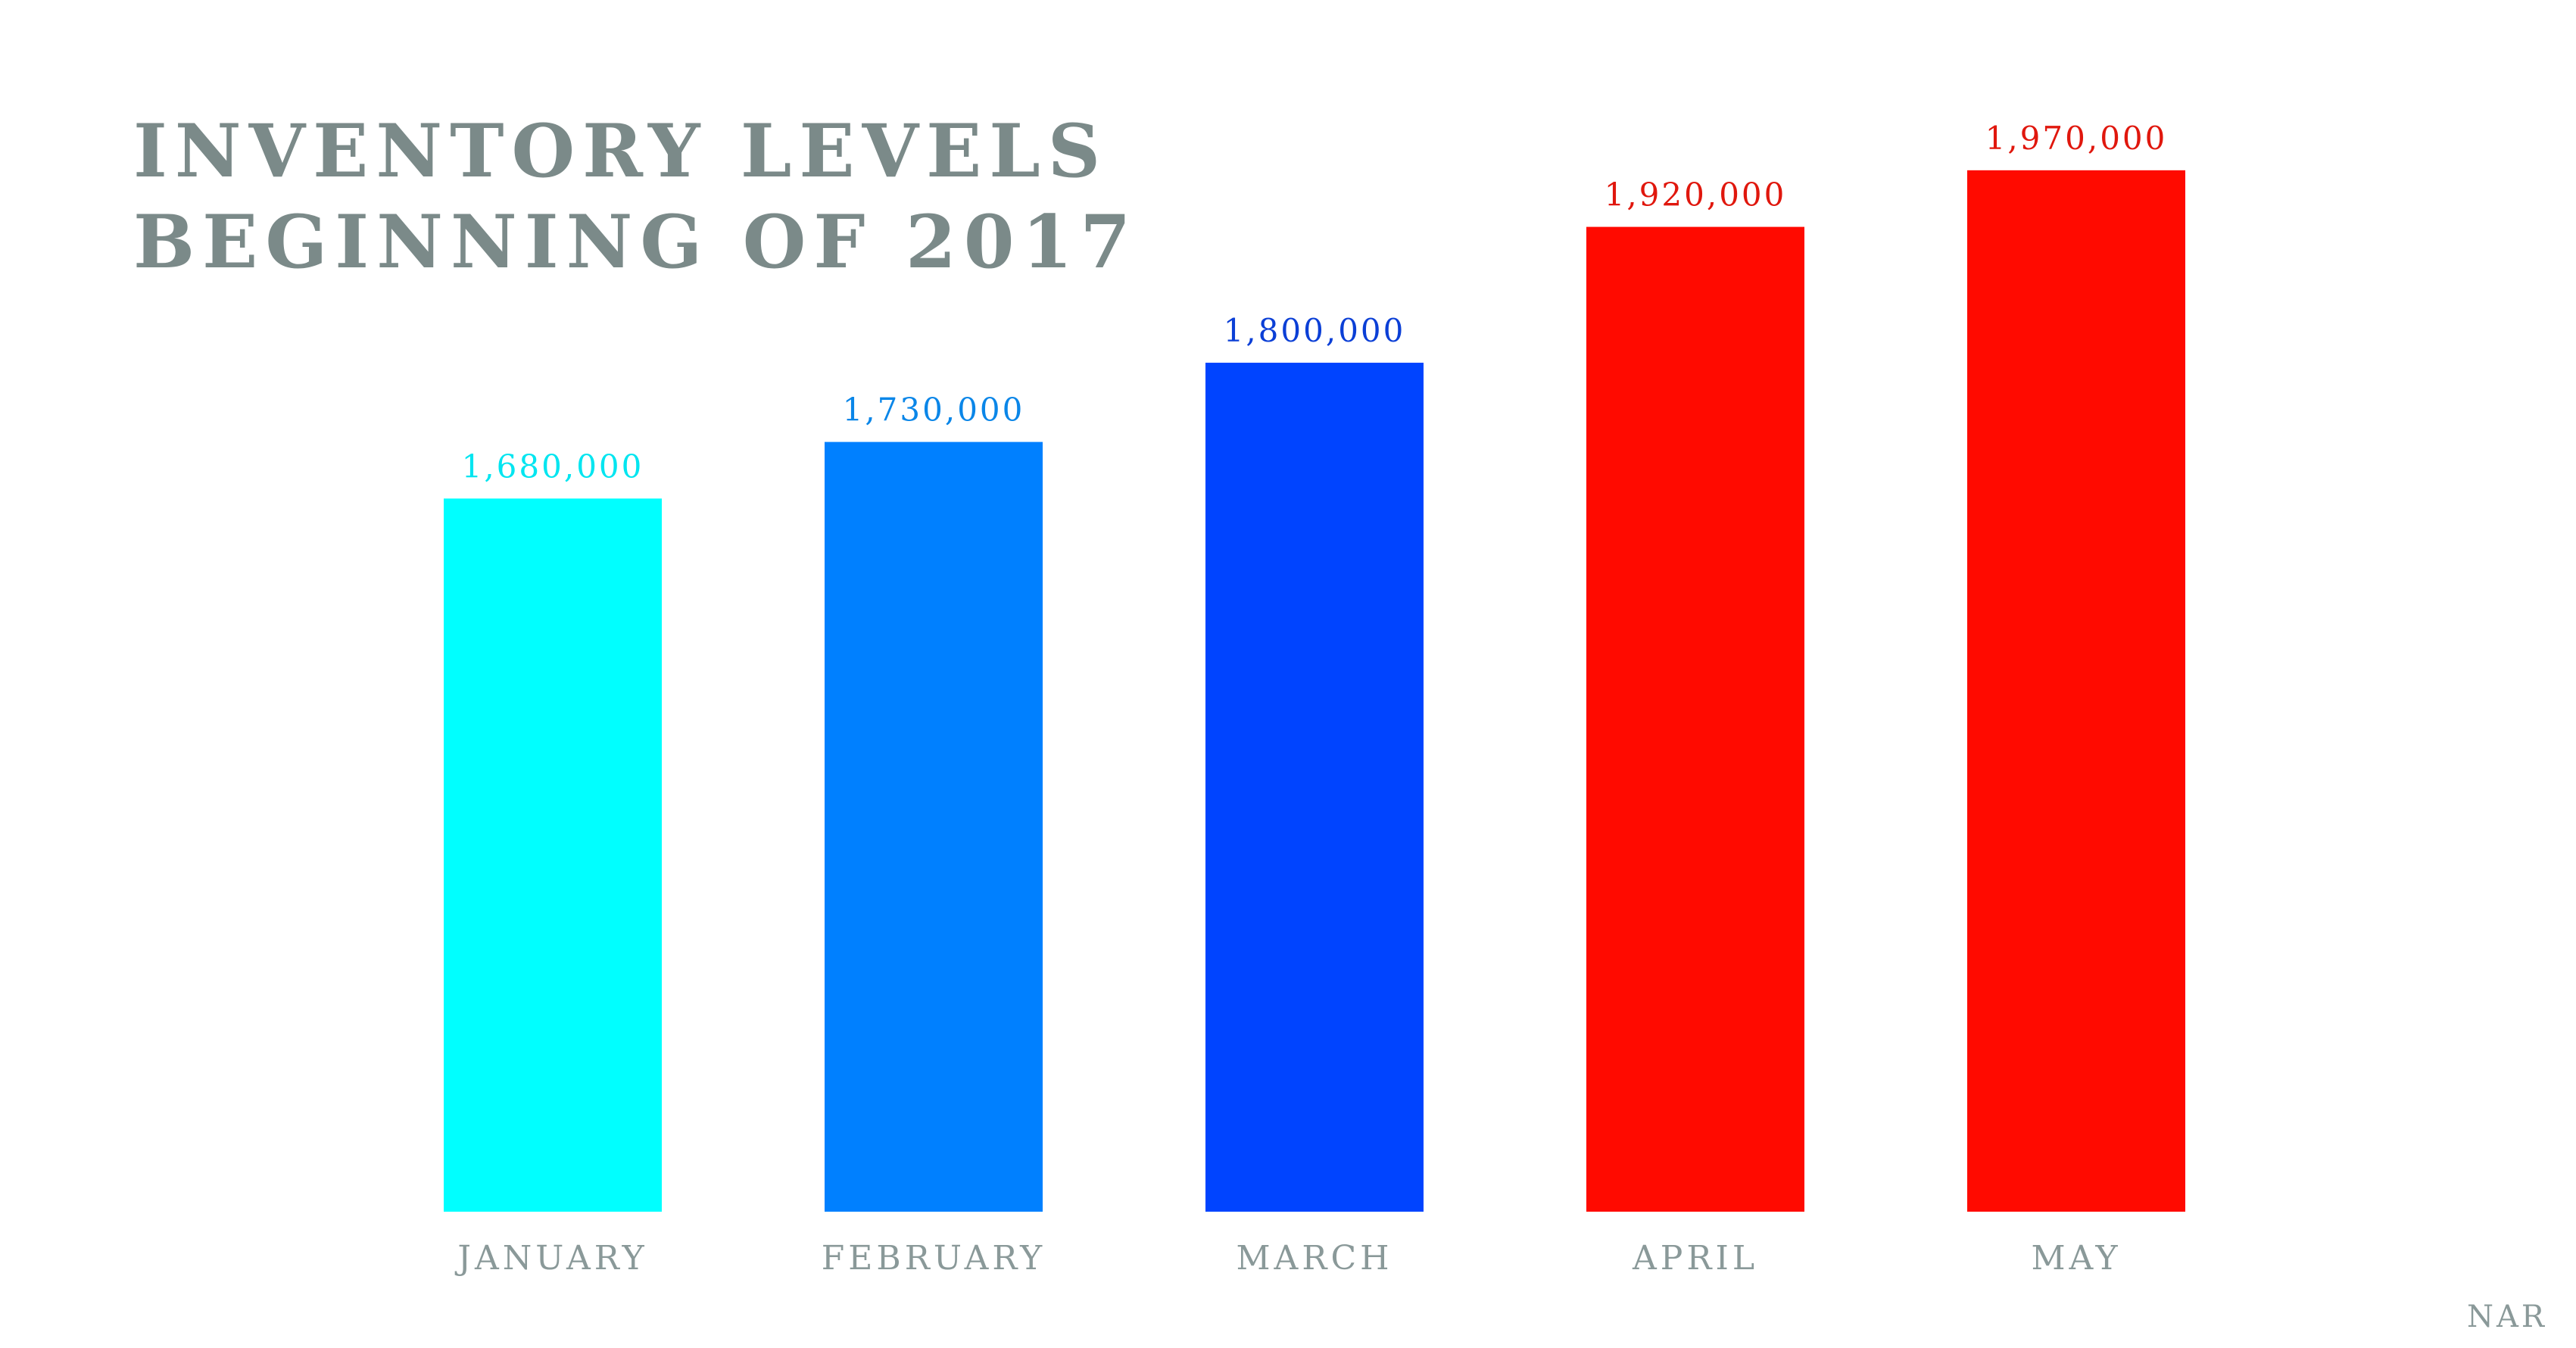 The image size is (2576, 1348). Describe the element at coordinates (1695, 719) in the screenshot. I see `bar-april` at that location.